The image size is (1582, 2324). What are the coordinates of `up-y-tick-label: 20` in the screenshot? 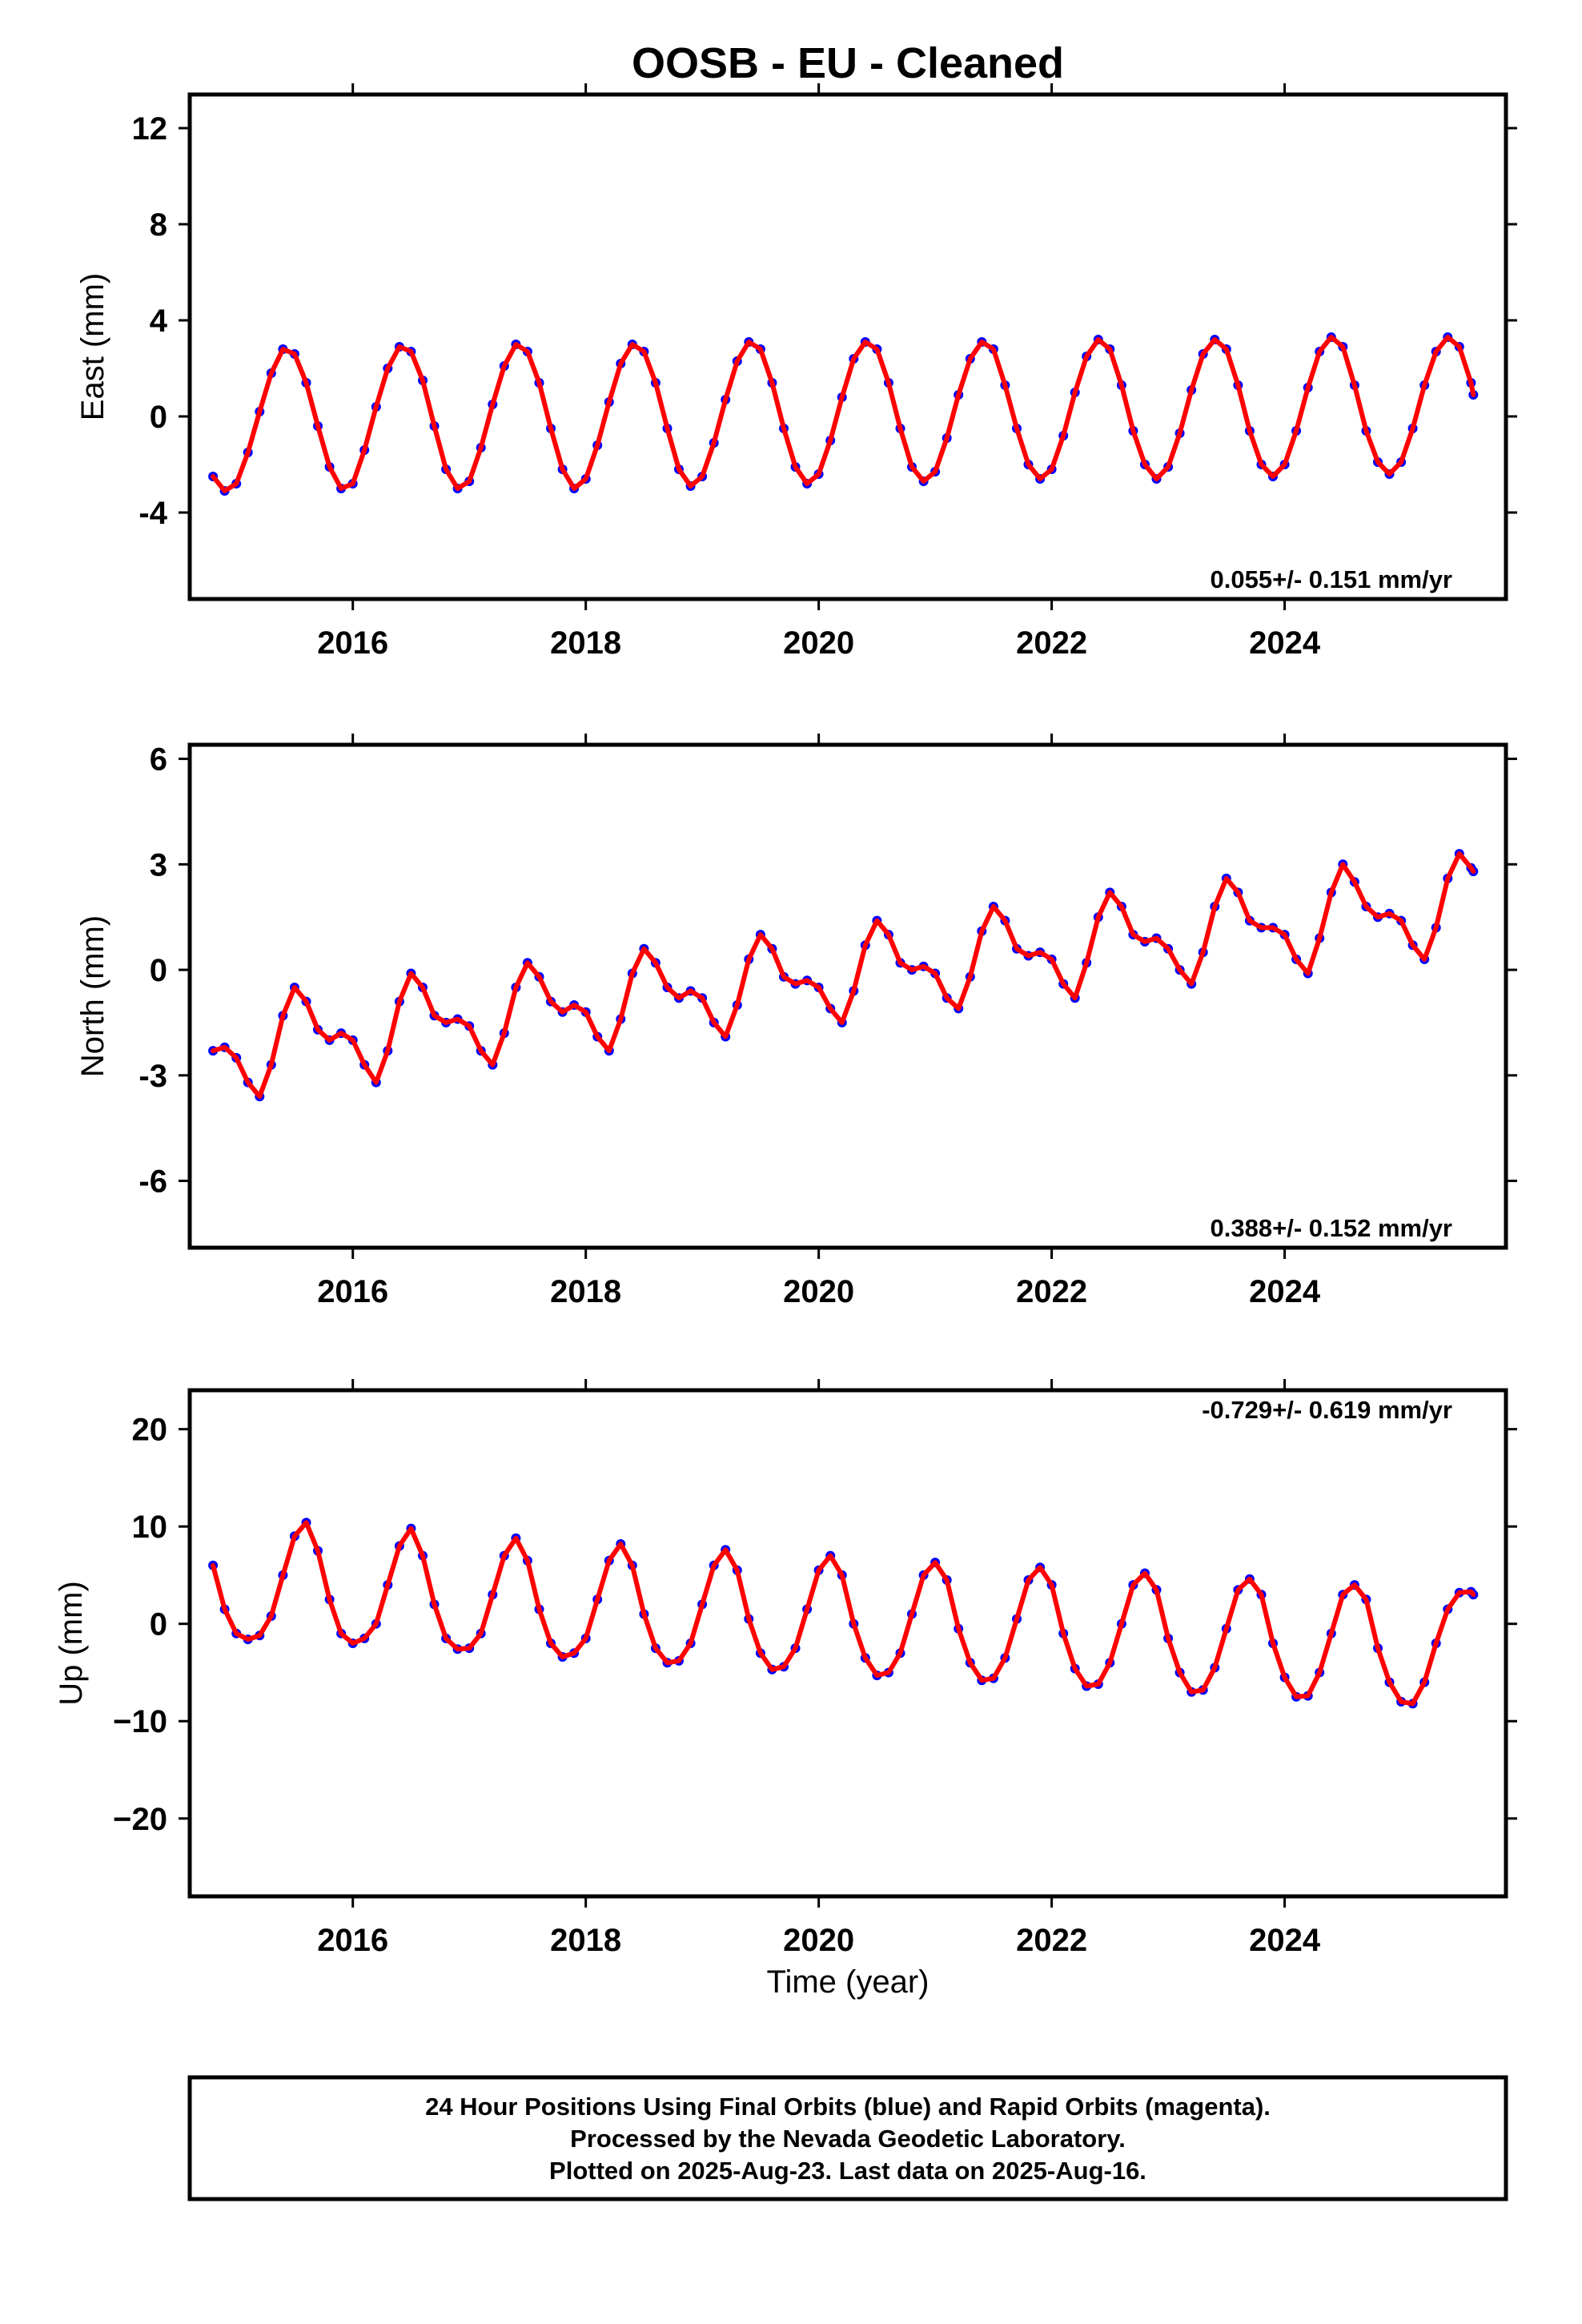 It's located at (150, 1430).